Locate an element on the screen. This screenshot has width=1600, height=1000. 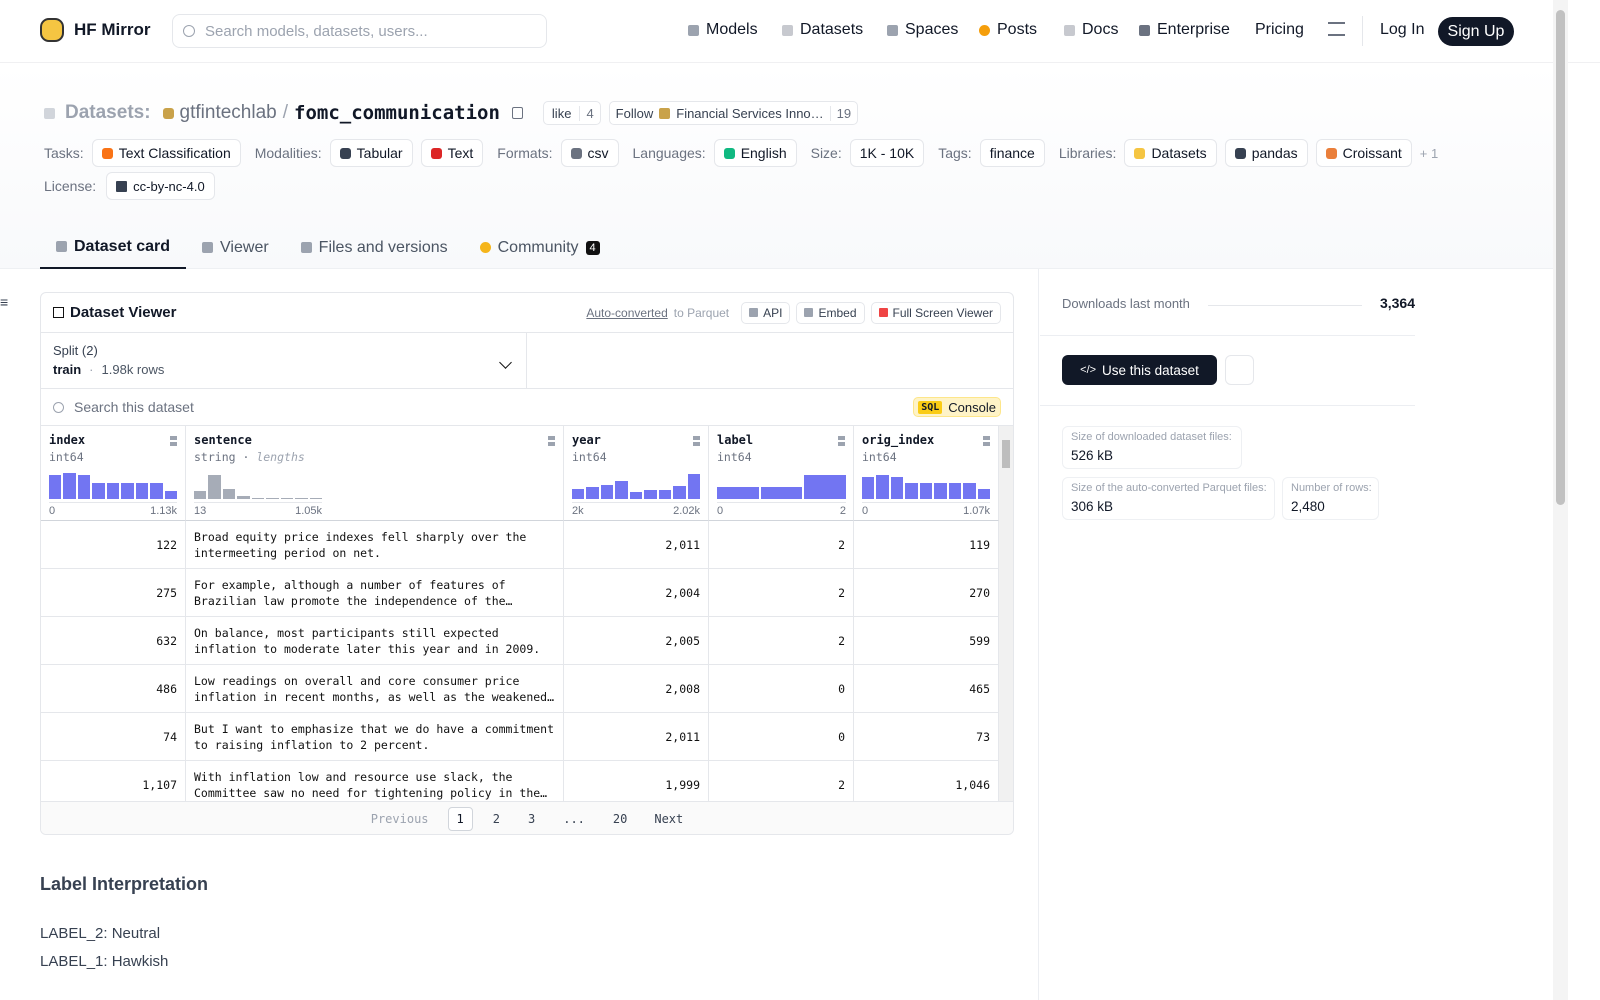
tab: Viewer is located at coordinates (235, 247).